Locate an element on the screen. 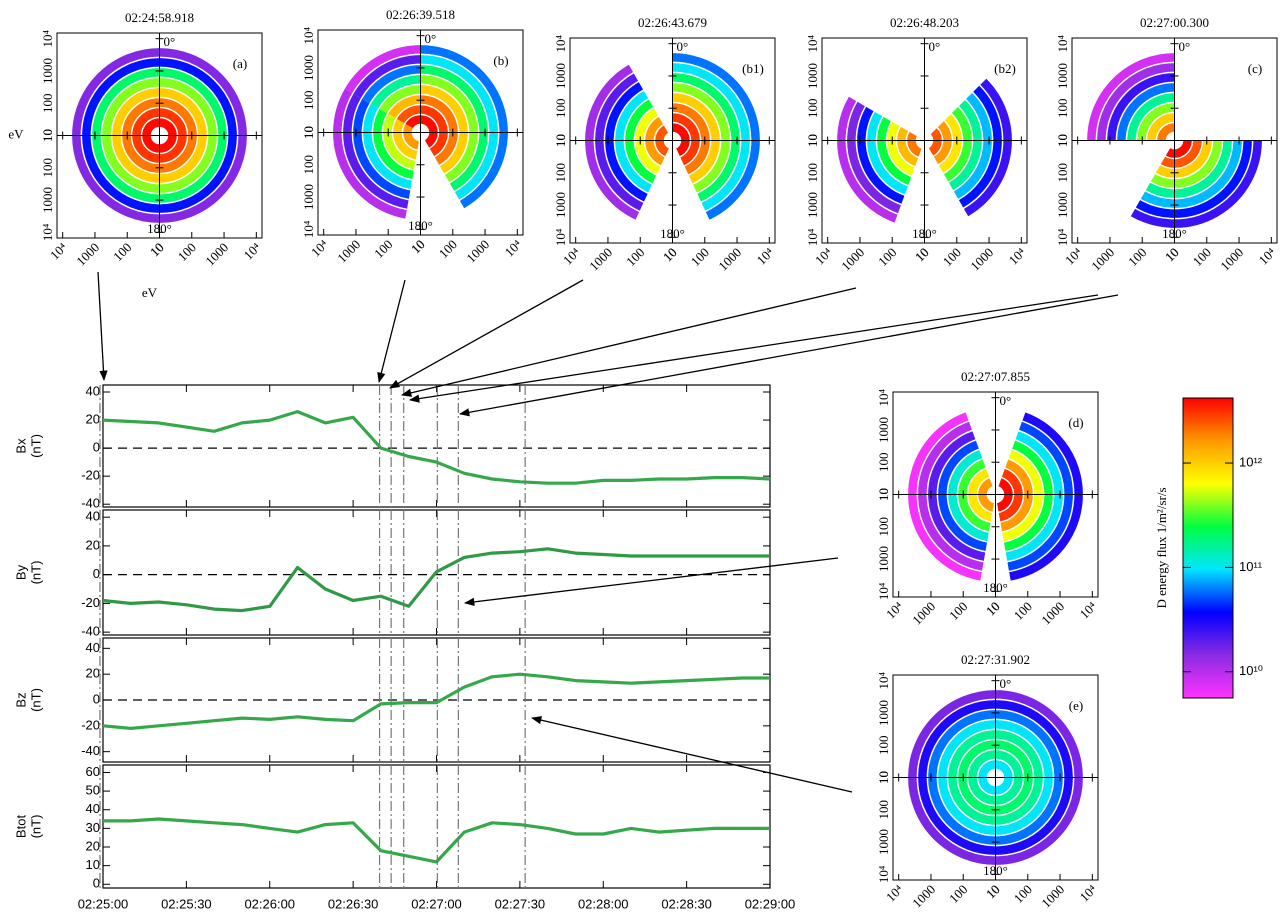 This screenshot has height=918, width=1280. y-tick-label: 20 is located at coordinates (93, 418).